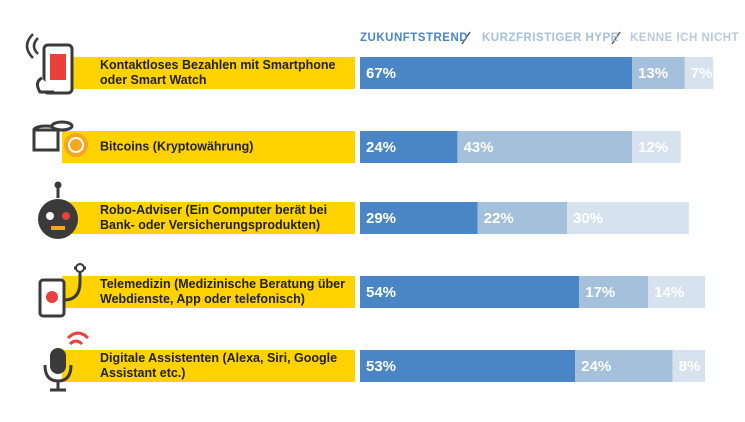 The image size is (745, 422). I want to click on value-label: 8%, so click(690, 366).